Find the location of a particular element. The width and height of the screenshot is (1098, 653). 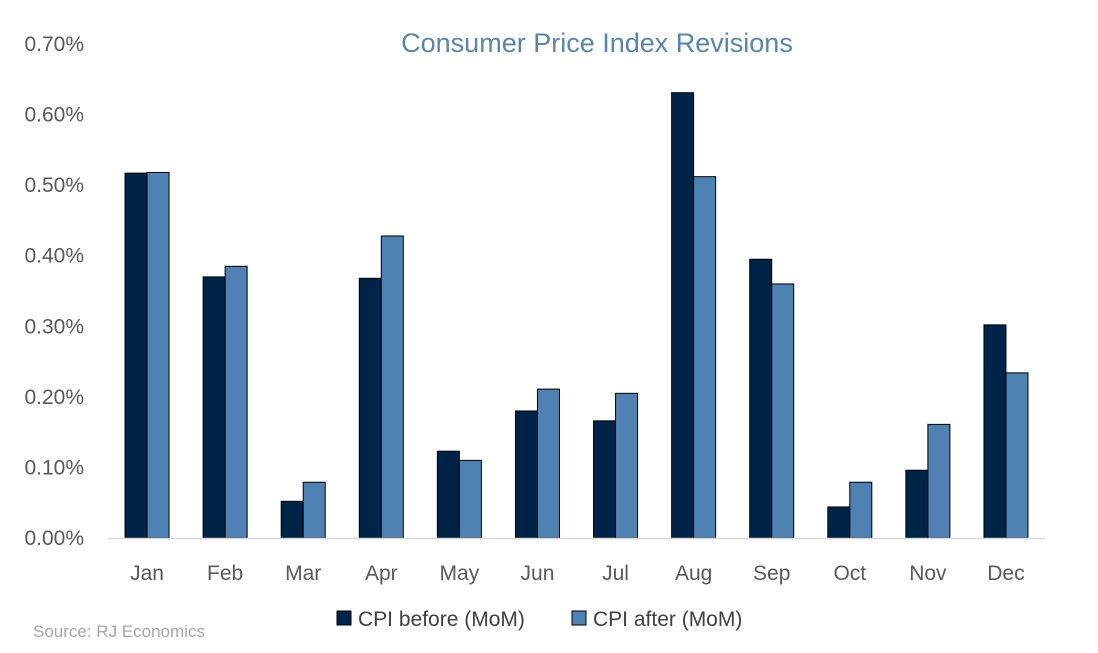

bar-group-dec is located at coordinates (1006, 431).